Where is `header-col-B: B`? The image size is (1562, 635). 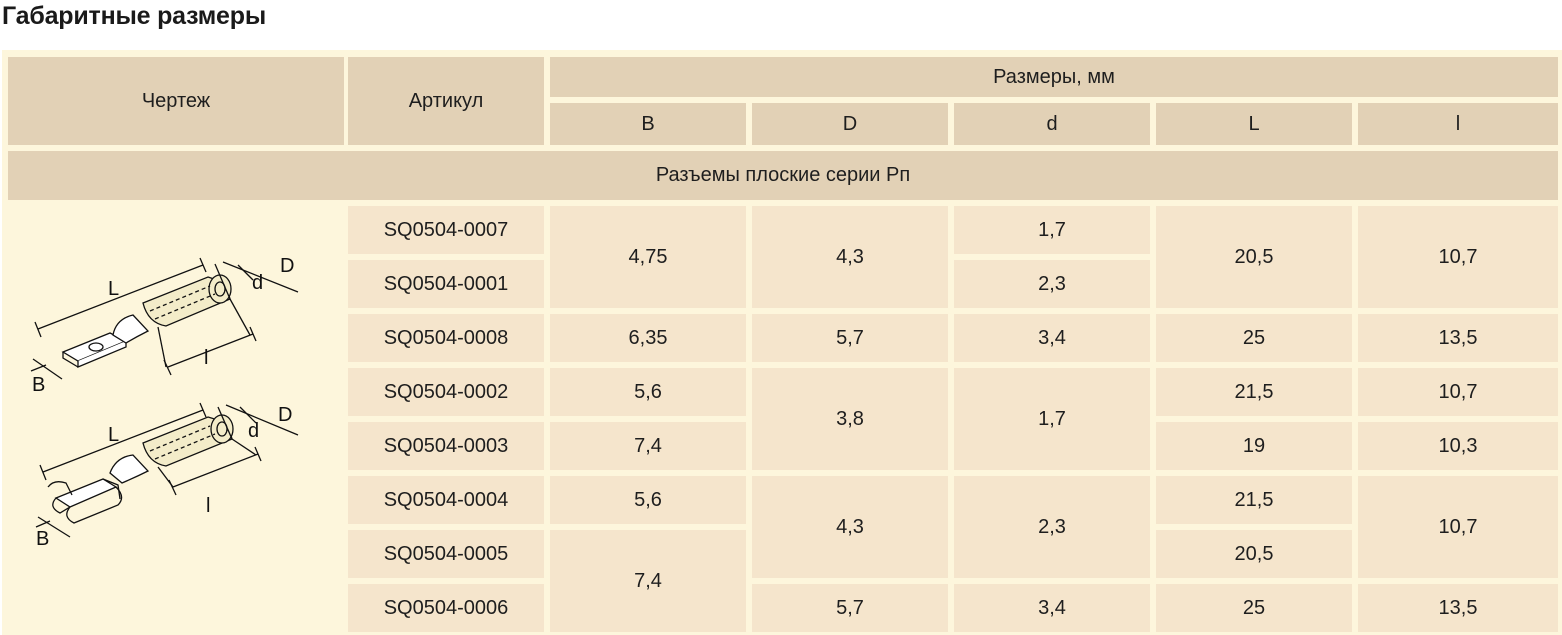
header-col-B: B is located at coordinates (648, 124).